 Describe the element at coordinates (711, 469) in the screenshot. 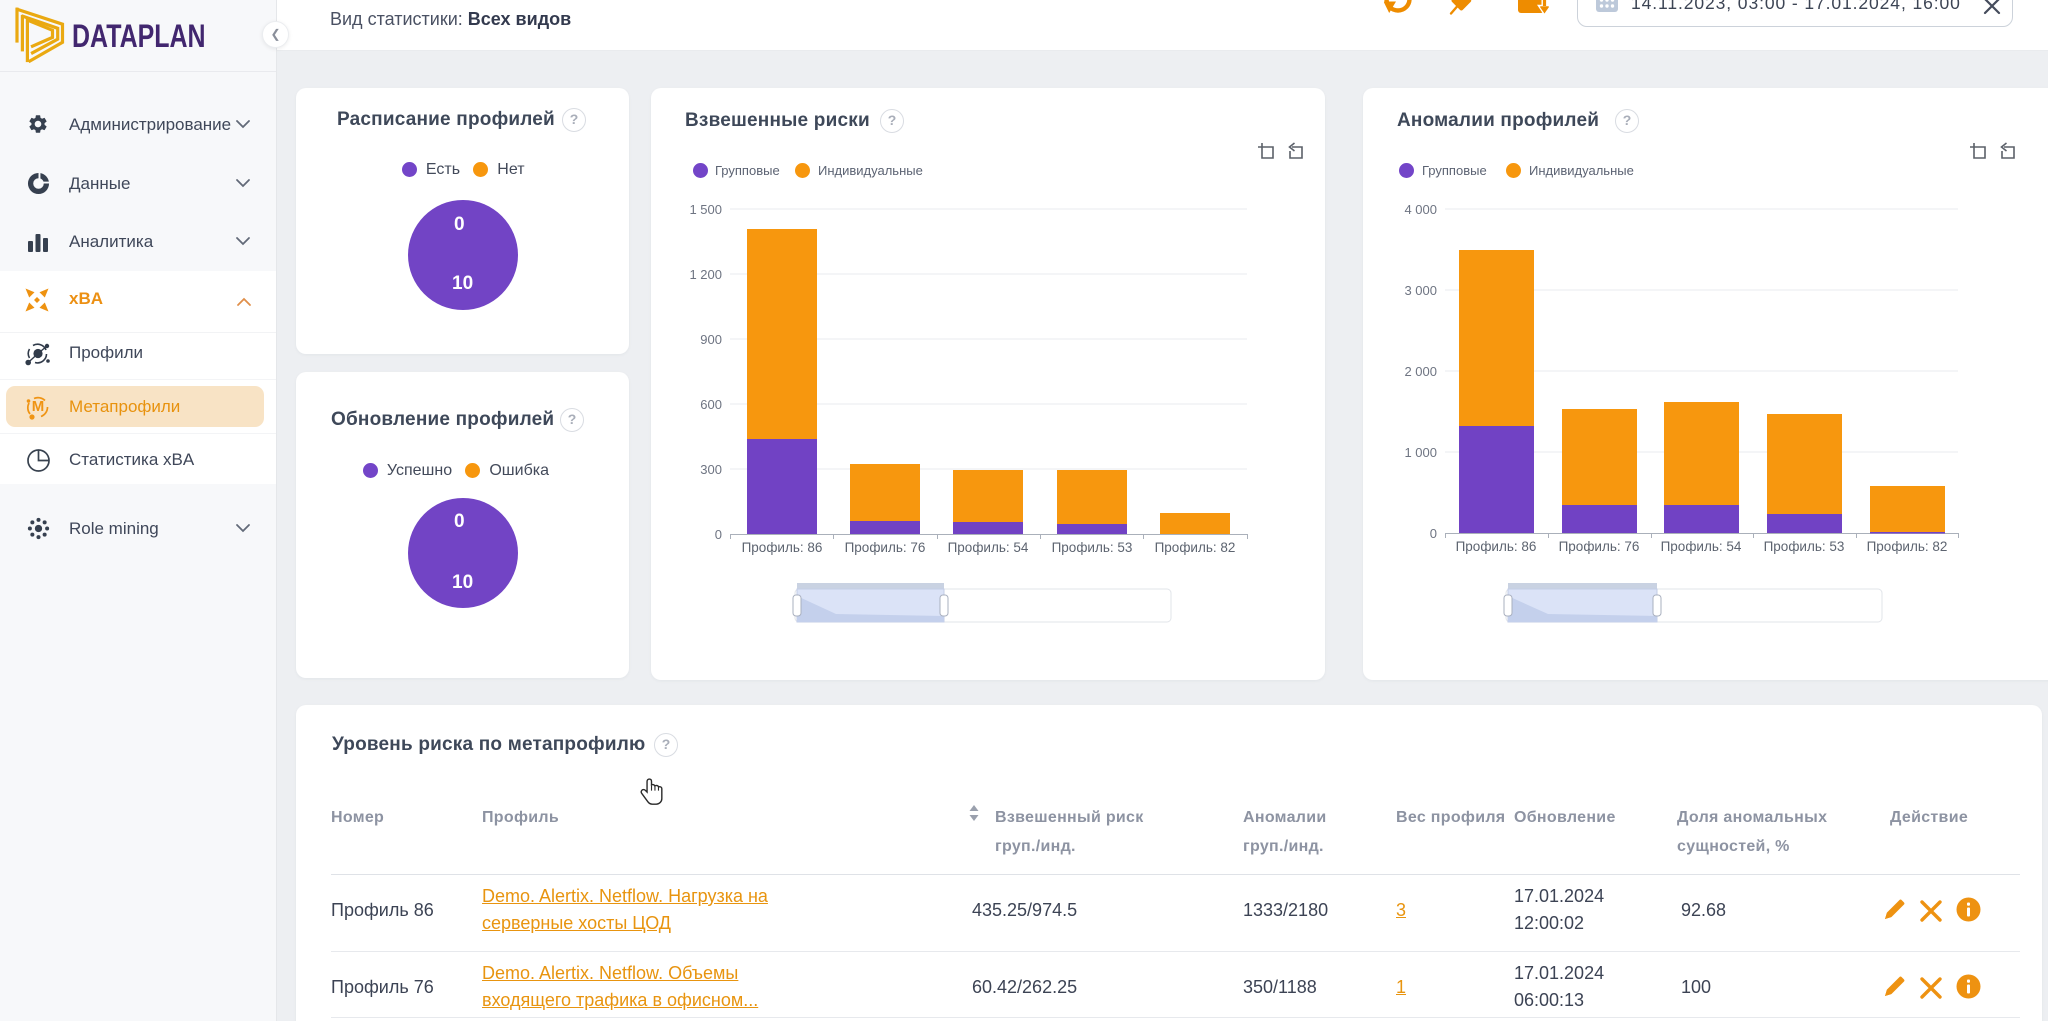

I see `svg-text: 300` at that location.